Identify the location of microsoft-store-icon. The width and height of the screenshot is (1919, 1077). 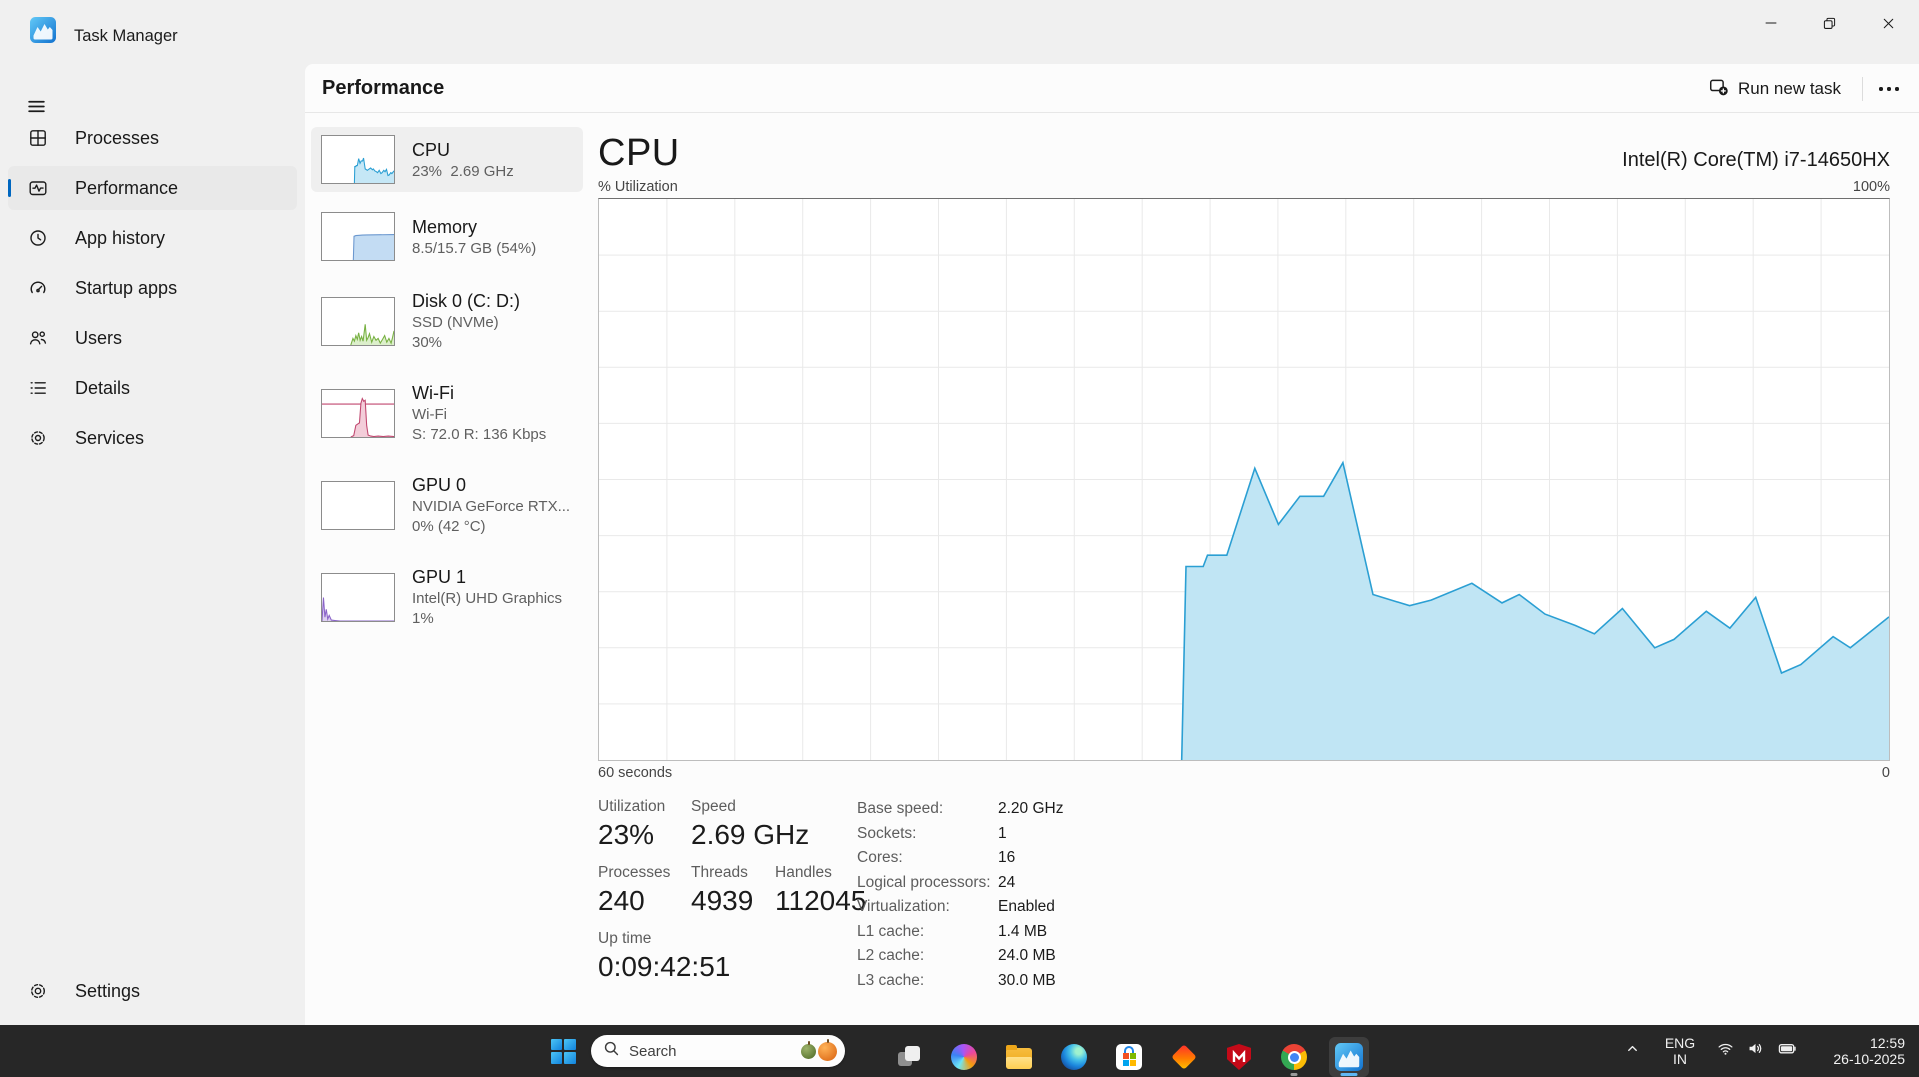
(1129, 1057).